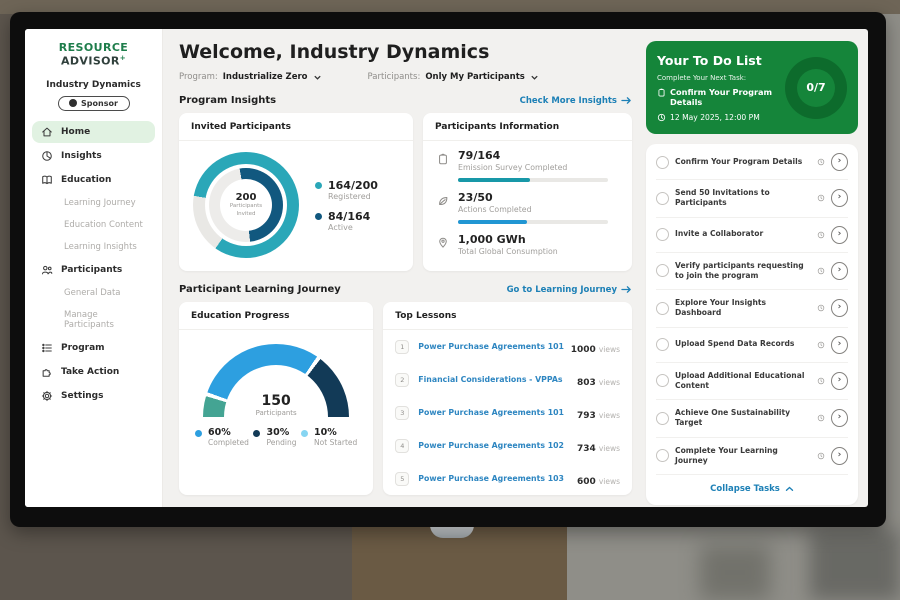 Image resolution: width=900 pixels, height=600 pixels. Describe the element at coordinates (495, 209) in the screenshot. I see `stat-label: Actions Completed` at that location.